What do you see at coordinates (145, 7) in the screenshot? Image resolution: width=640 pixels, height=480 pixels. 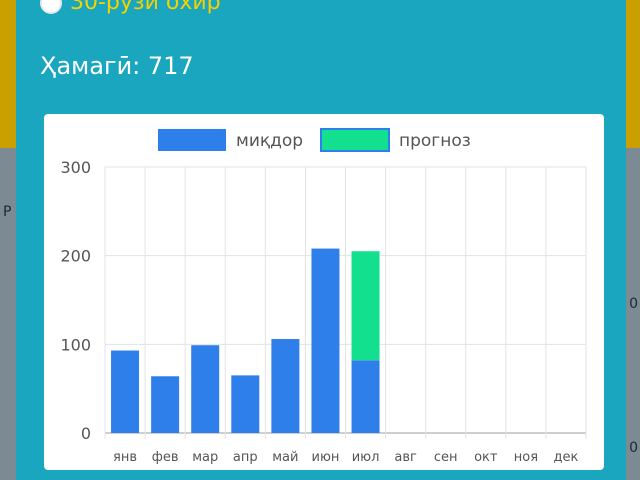 I see `radio-label: 30-рӯзи охир` at bounding box center [145, 7].